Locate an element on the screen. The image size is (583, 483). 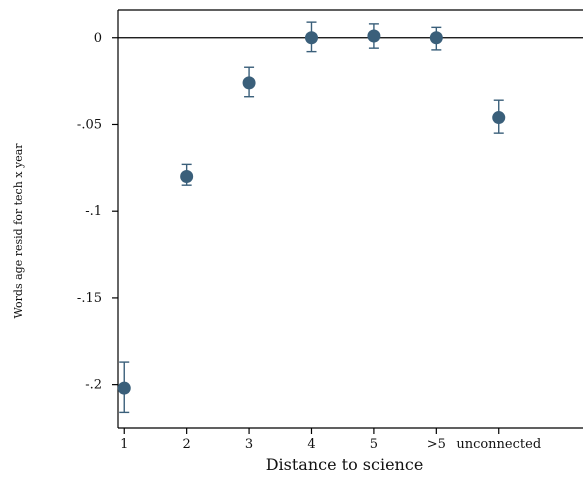
x-tick-label: >5 is located at coordinates (436, 444).